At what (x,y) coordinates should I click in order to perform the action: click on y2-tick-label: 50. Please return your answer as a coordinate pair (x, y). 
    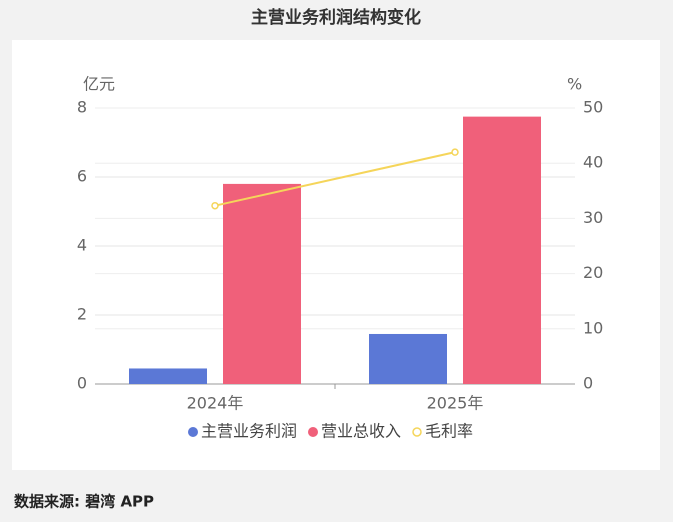
    Looking at the image, I should click on (593, 107).